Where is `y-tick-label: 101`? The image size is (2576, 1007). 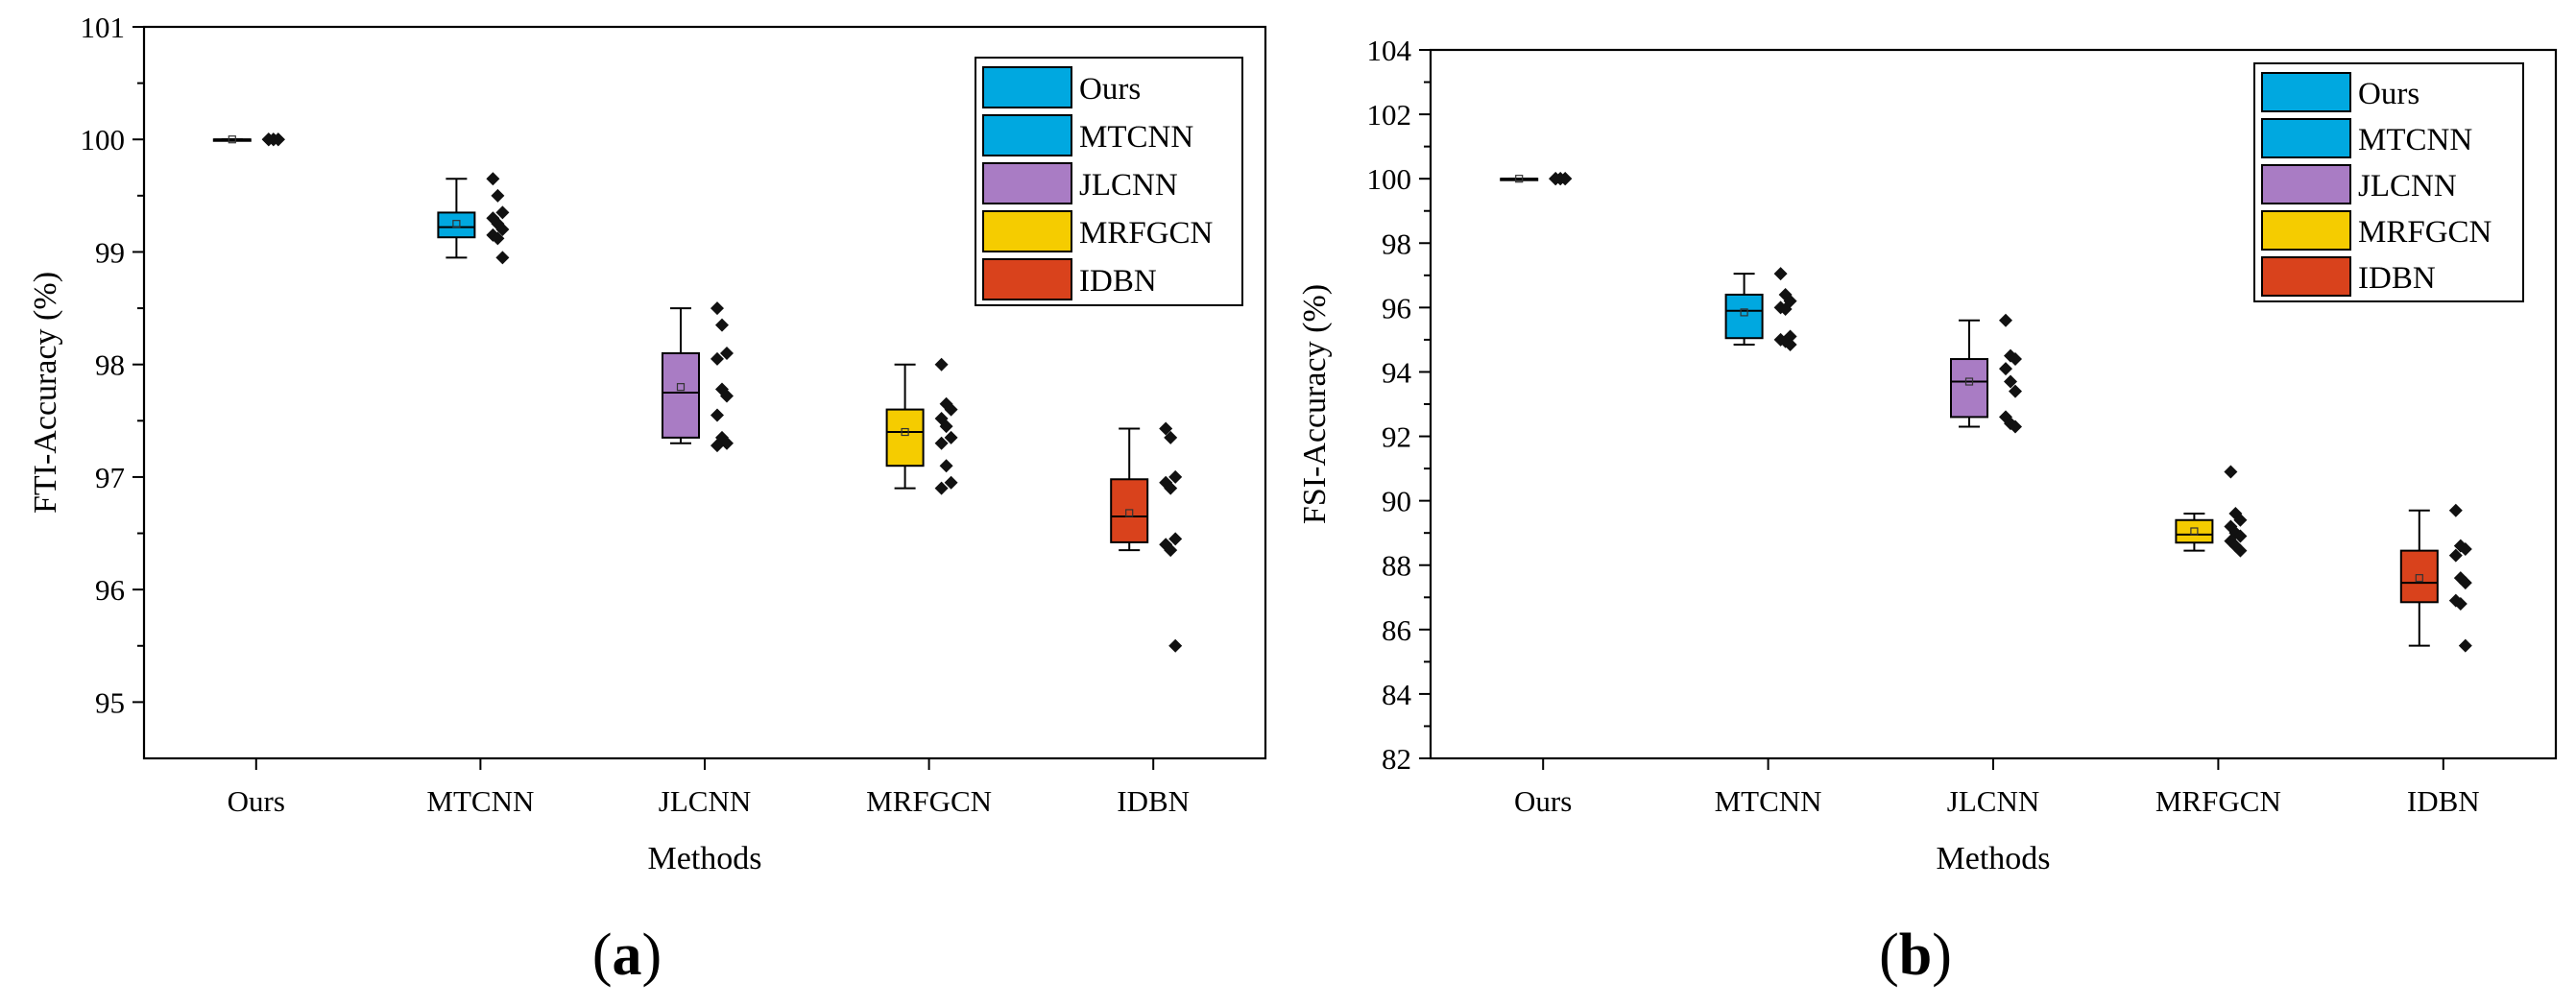
y-tick-label: 101 is located at coordinates (103, 27).